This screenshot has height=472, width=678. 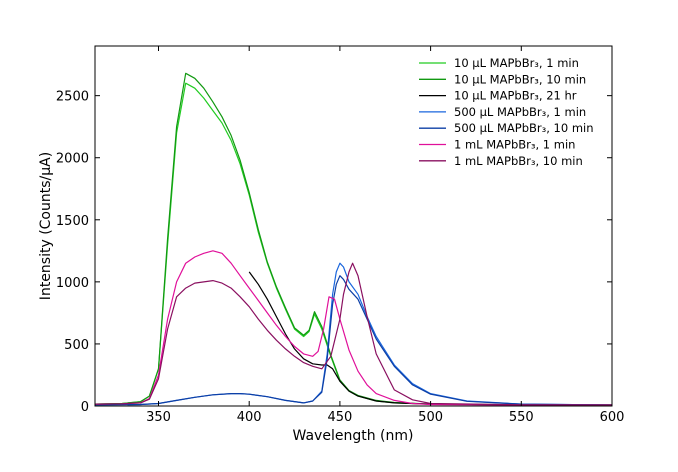 I want to click on x-tick-label: 400, so click(x=249, y=417).